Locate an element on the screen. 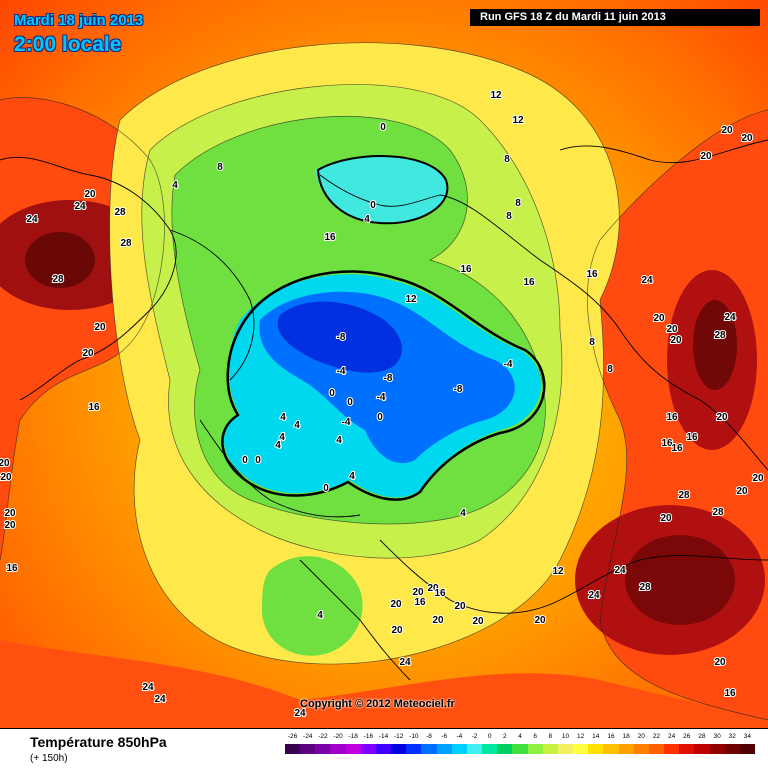  legend-tick-label: -26 is located at coordinates (292, 736).